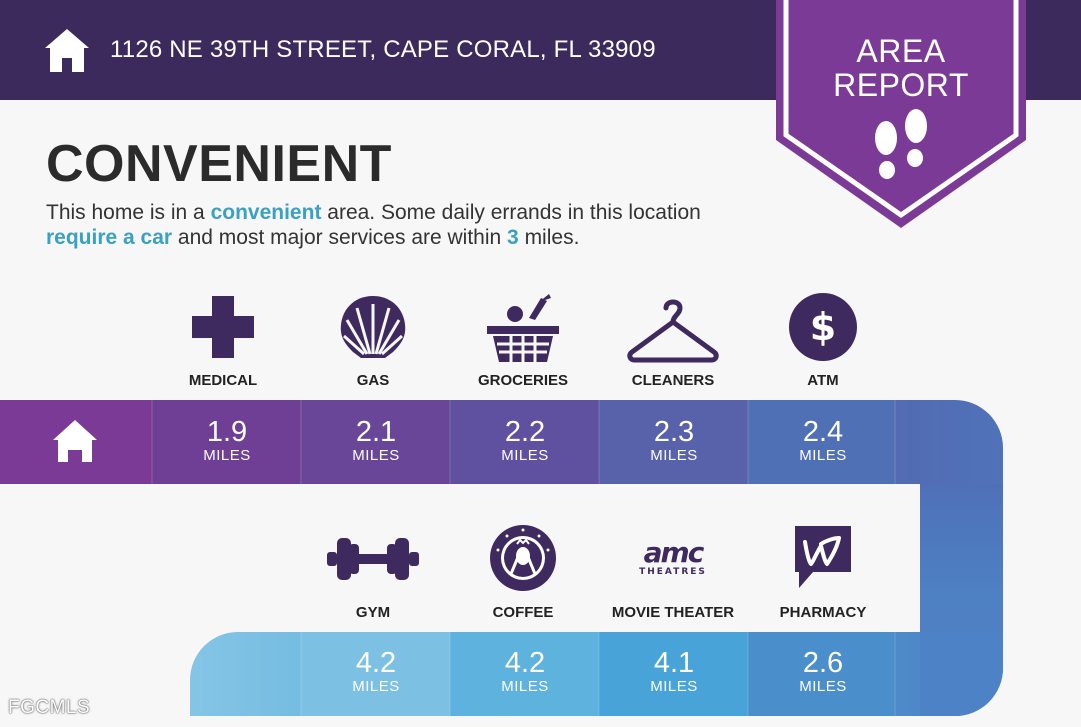 The height and width of the screenshot is (727, 1081). I want to click on distance-cleaners: 2.3 MILES, so click(674, 440).